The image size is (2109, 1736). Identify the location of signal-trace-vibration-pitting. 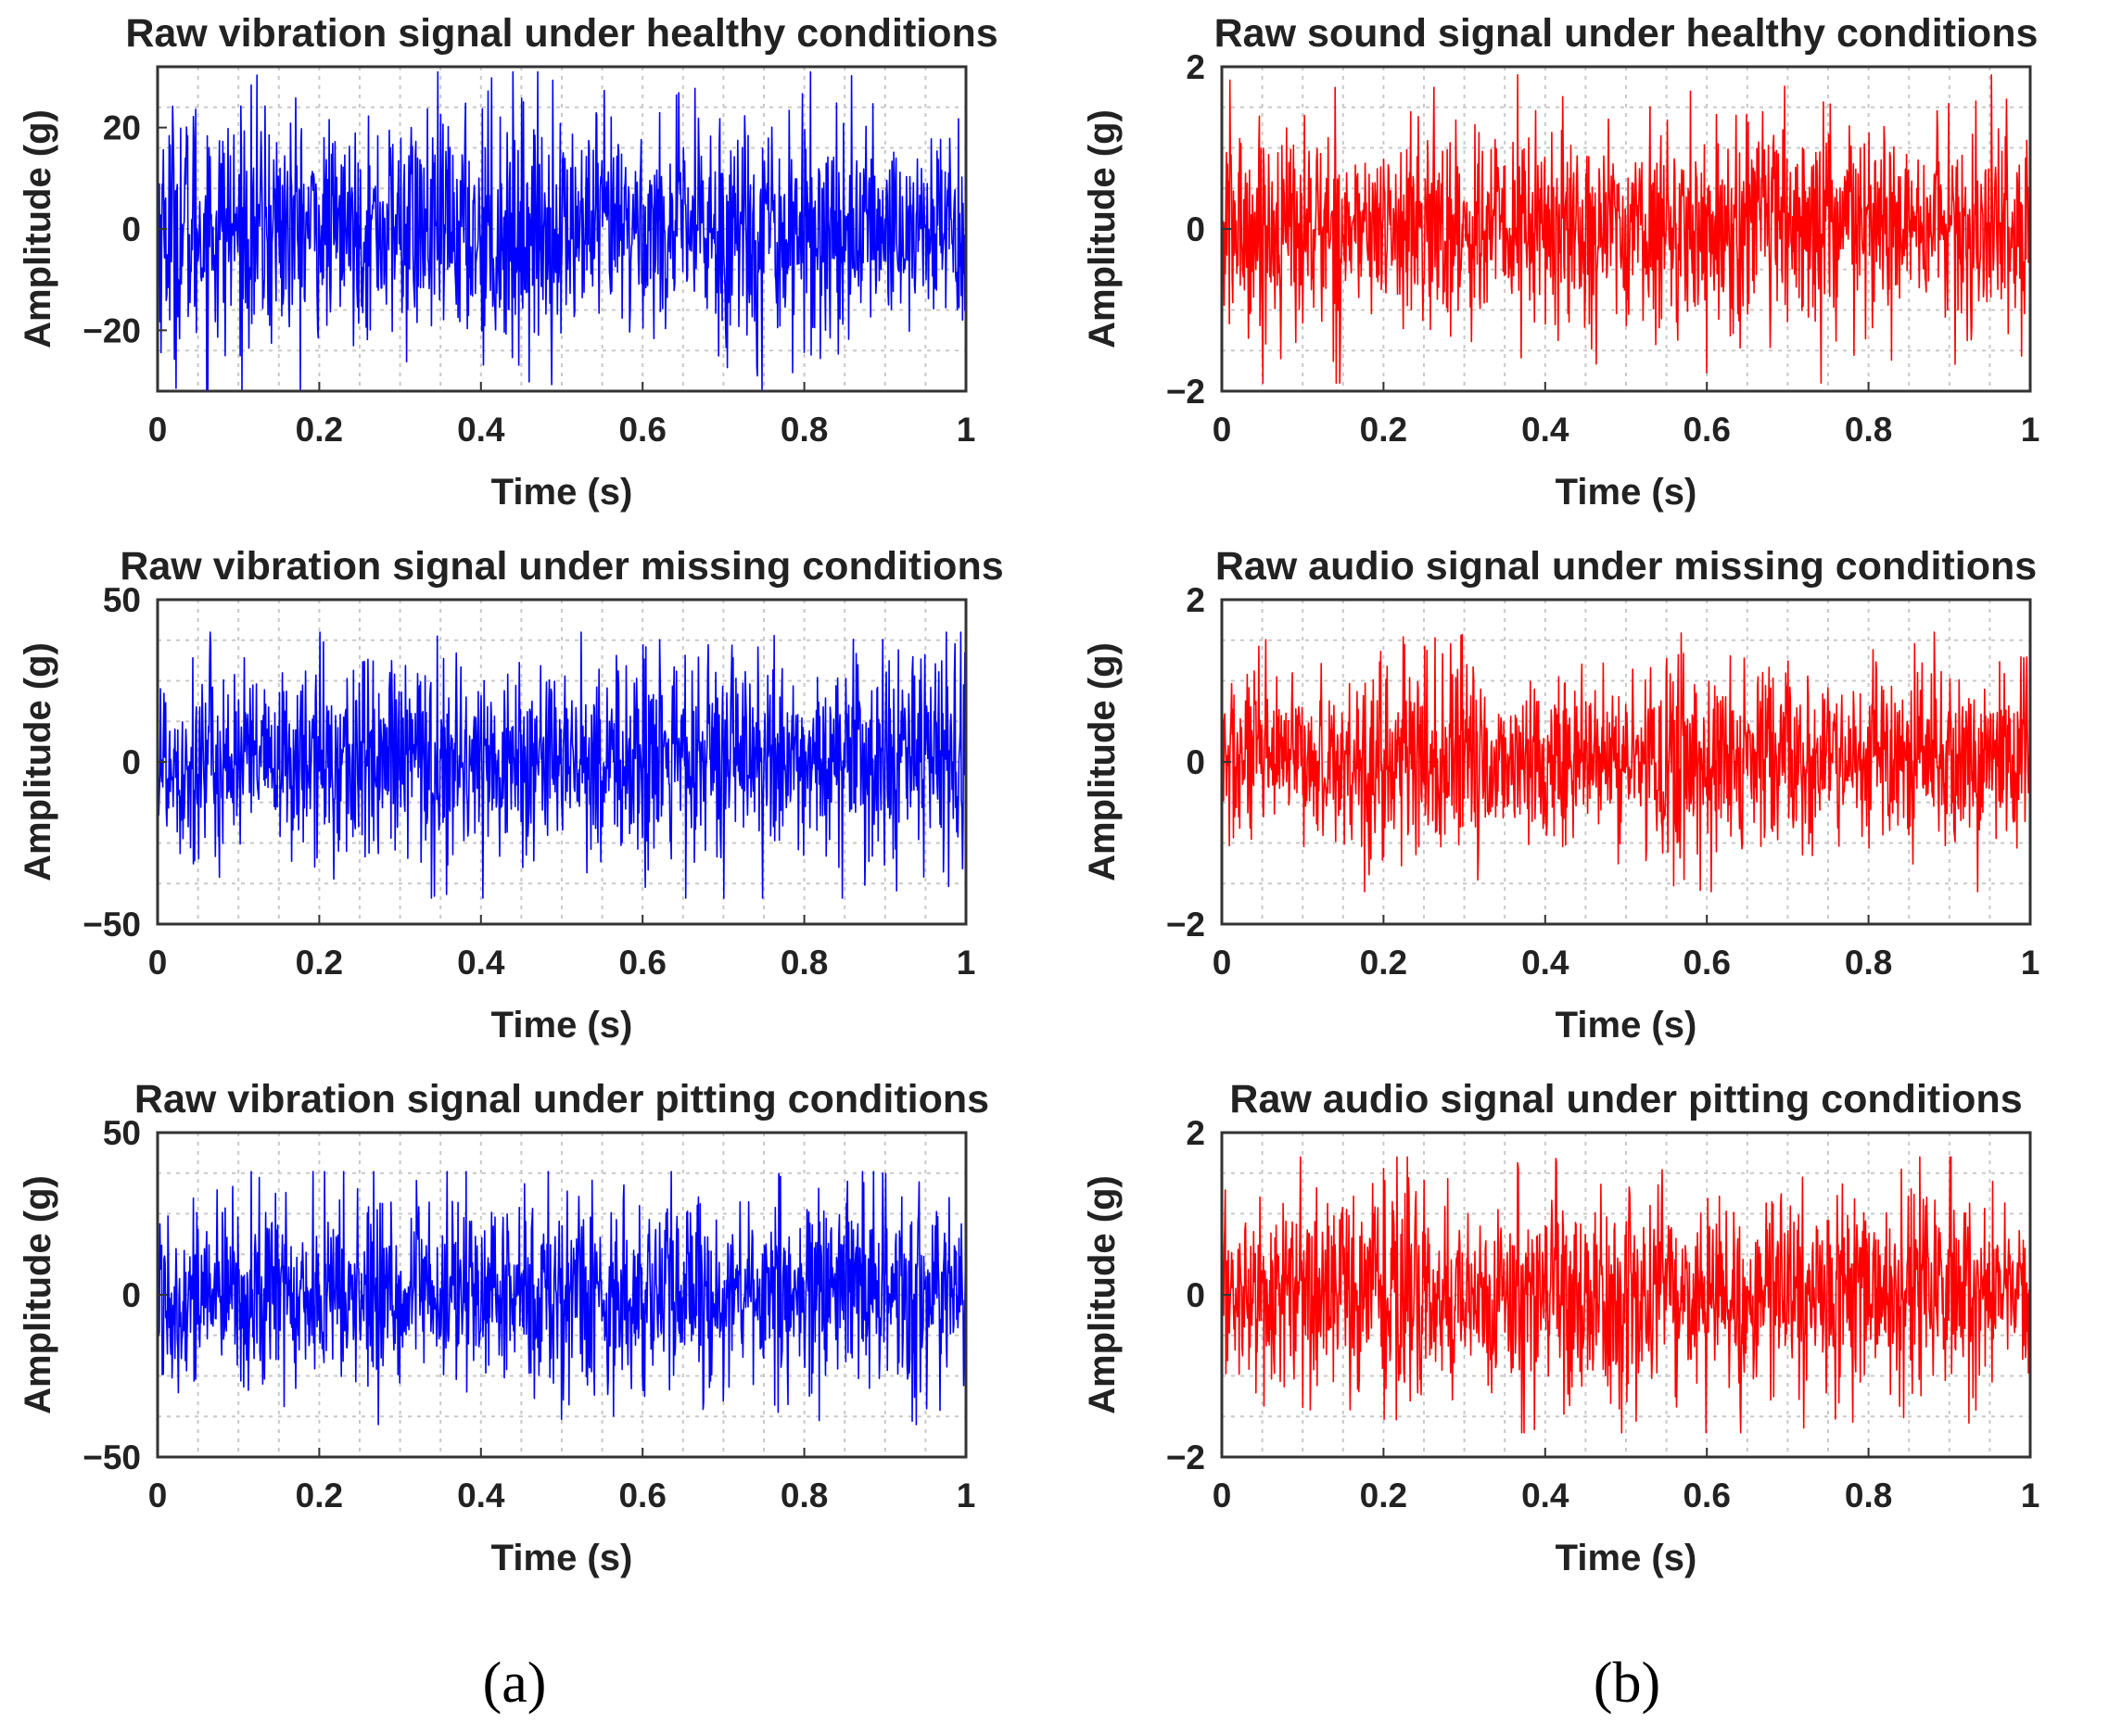
(562, 1298).